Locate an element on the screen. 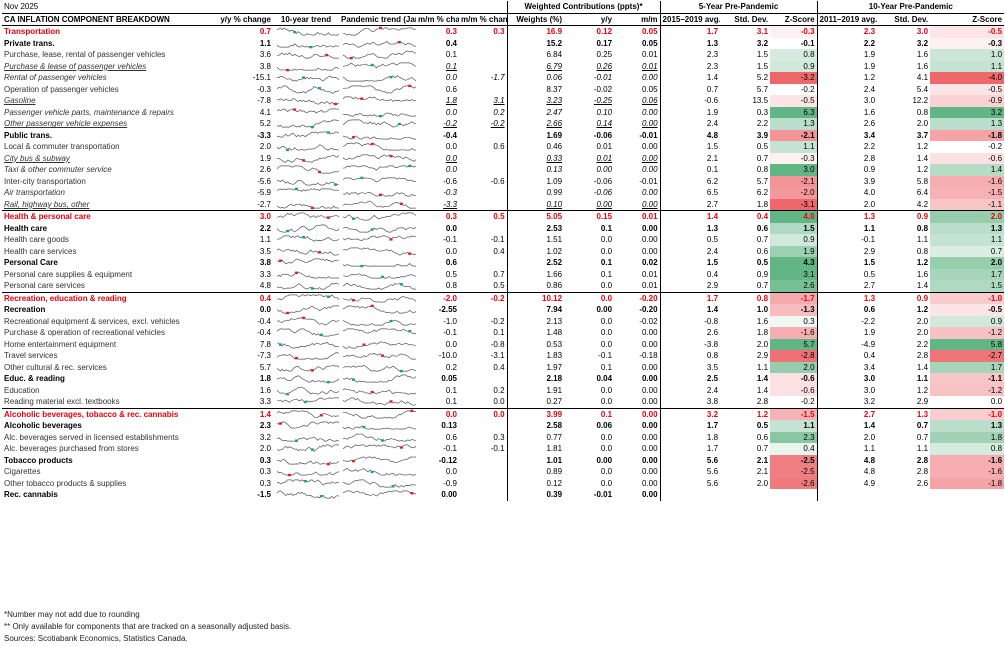 This screenshot has width=1005, height=647. cell-mm-nsa: 0.0 is located at coordinates (451, 251).